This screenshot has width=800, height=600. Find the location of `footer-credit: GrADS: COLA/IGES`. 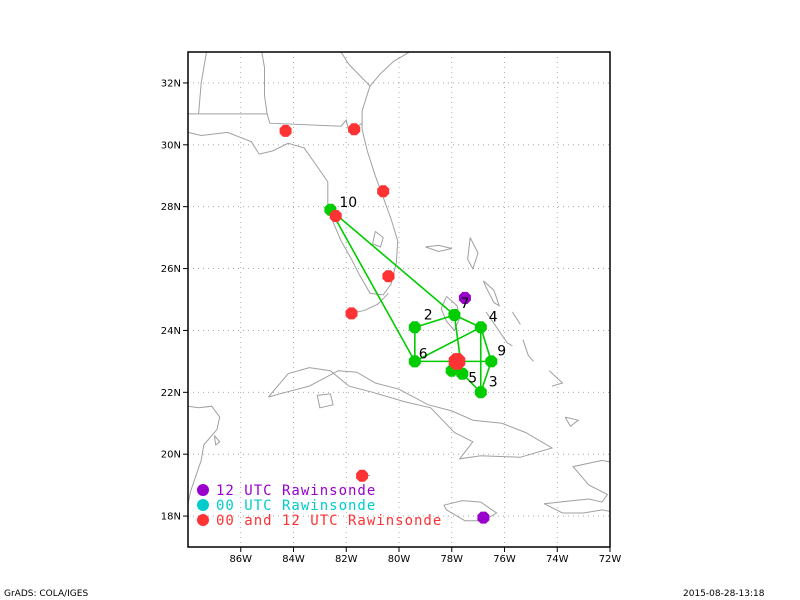

footer-credit: GrADS: COLA/IGES is located at coordinates (46, 594).